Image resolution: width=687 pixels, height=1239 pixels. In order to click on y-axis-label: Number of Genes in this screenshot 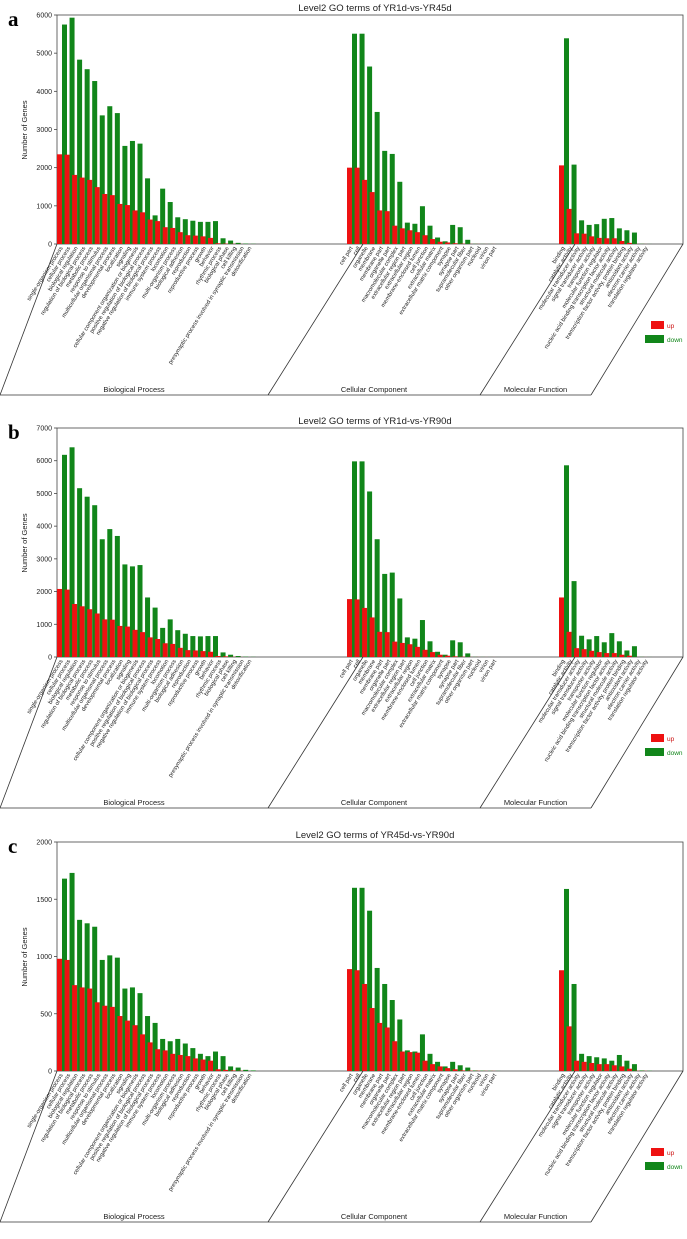, I will do `click(24, 129)`.